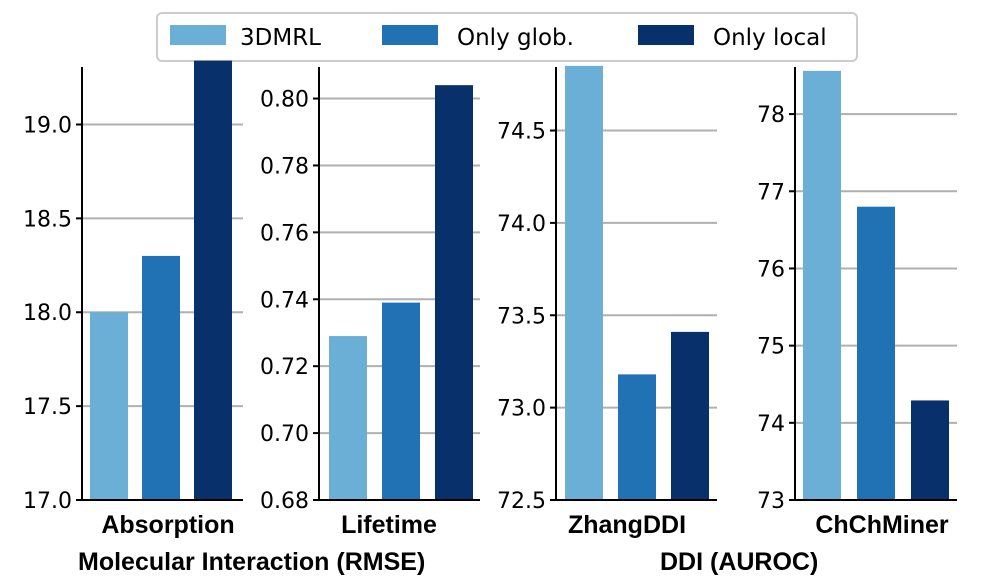 The width and height of the screenshot is (987, 585). What do you see at coordinates (284, 367) in the screenshot?
I see `y-tick-label: 0.72` at bounding box center [284, 367].